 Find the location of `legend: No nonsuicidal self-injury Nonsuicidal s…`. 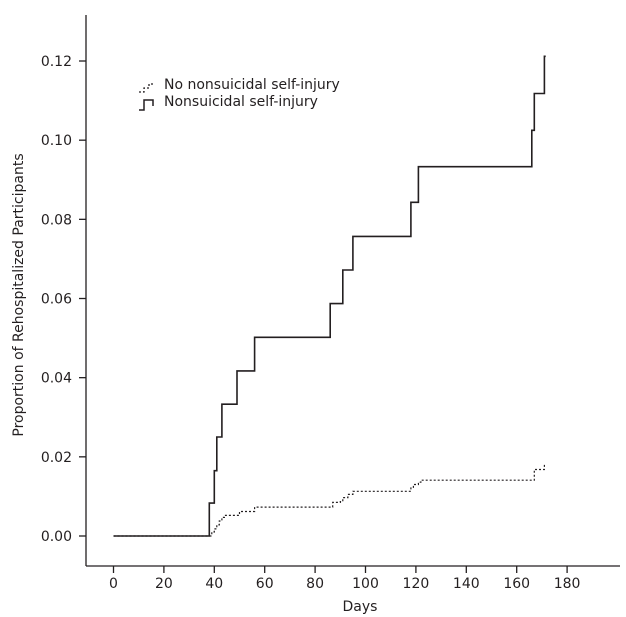

legend: No nonsuicidal self-injury Nonsuicidal s… is located at coordinates (239, 94).